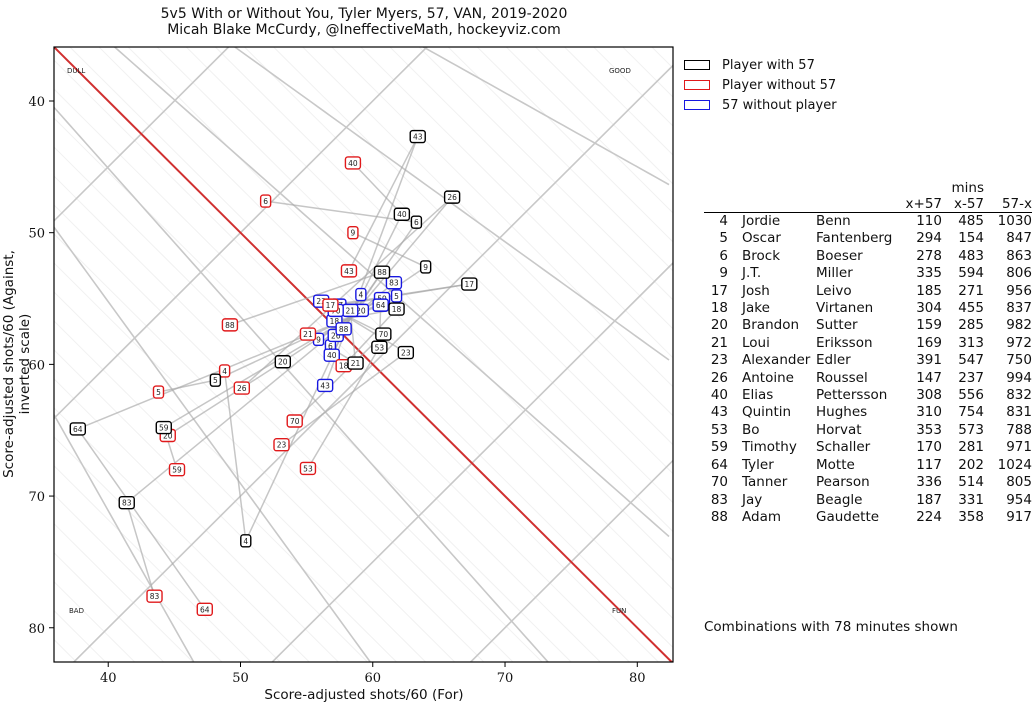 This screenshot has height=714, width=1034. What do you see at coordinates (971, 482) in the screenshot?
I see `mins-without: 514` at bounding box center [971, 482].